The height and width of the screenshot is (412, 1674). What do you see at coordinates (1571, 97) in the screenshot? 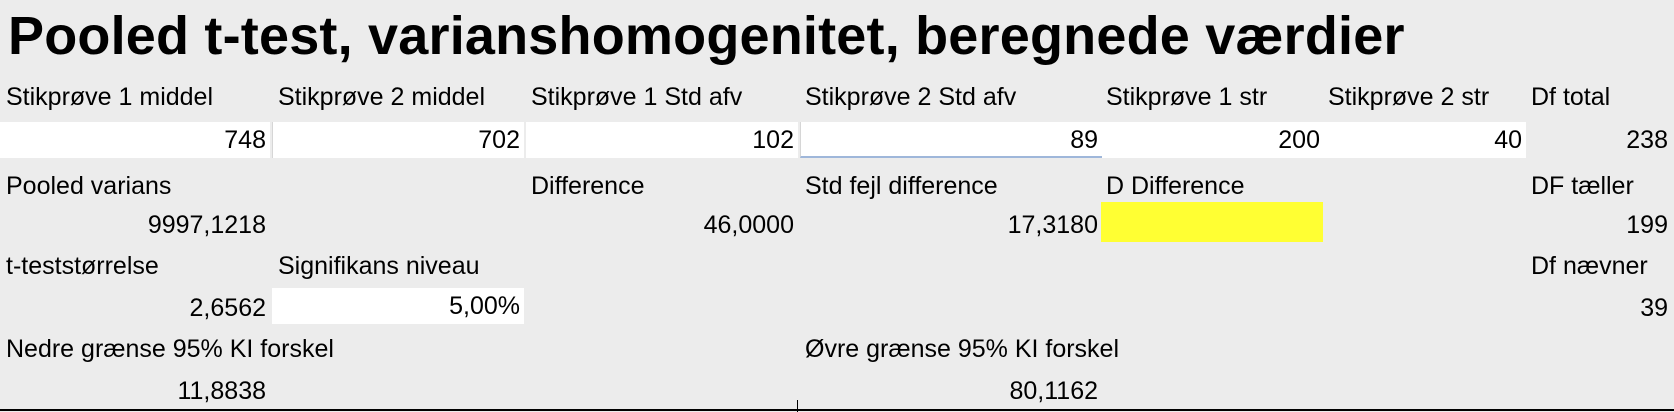
I see `label-df-total: Df total` at bounding box center [1571, 97].